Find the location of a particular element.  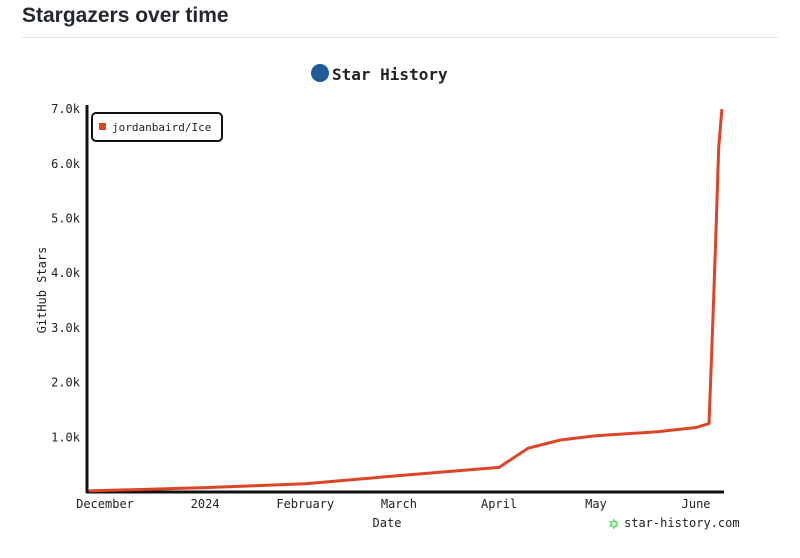

y-tick-label: 1.0k is located at coordinates (66, 437).